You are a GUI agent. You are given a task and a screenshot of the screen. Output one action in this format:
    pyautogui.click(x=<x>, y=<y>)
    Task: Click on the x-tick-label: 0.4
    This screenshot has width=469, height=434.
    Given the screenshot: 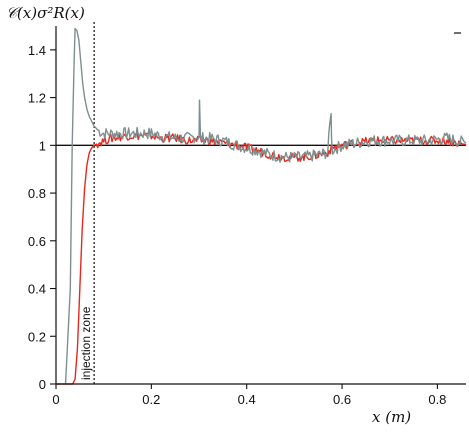 What is the action you would take?
    pyautogui.click(x=247, y=399)
    